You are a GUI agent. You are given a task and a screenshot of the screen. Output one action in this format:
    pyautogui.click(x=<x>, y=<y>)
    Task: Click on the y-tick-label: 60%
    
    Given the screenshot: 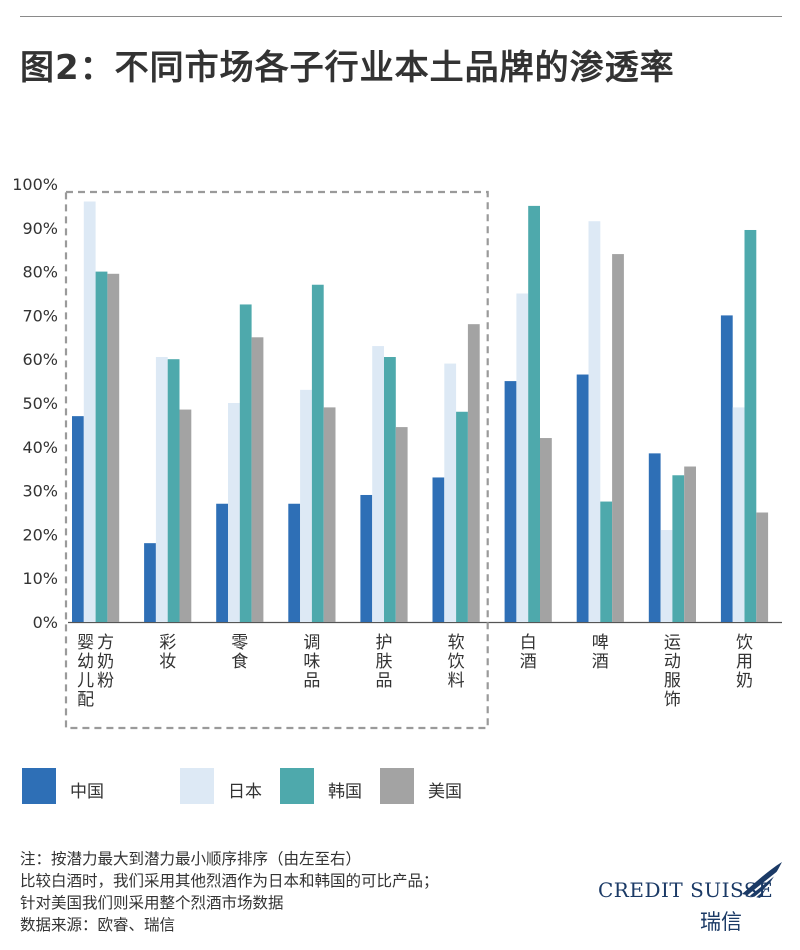 What is the action you would take?
    pyautogui.click(x=40, y=359)
    